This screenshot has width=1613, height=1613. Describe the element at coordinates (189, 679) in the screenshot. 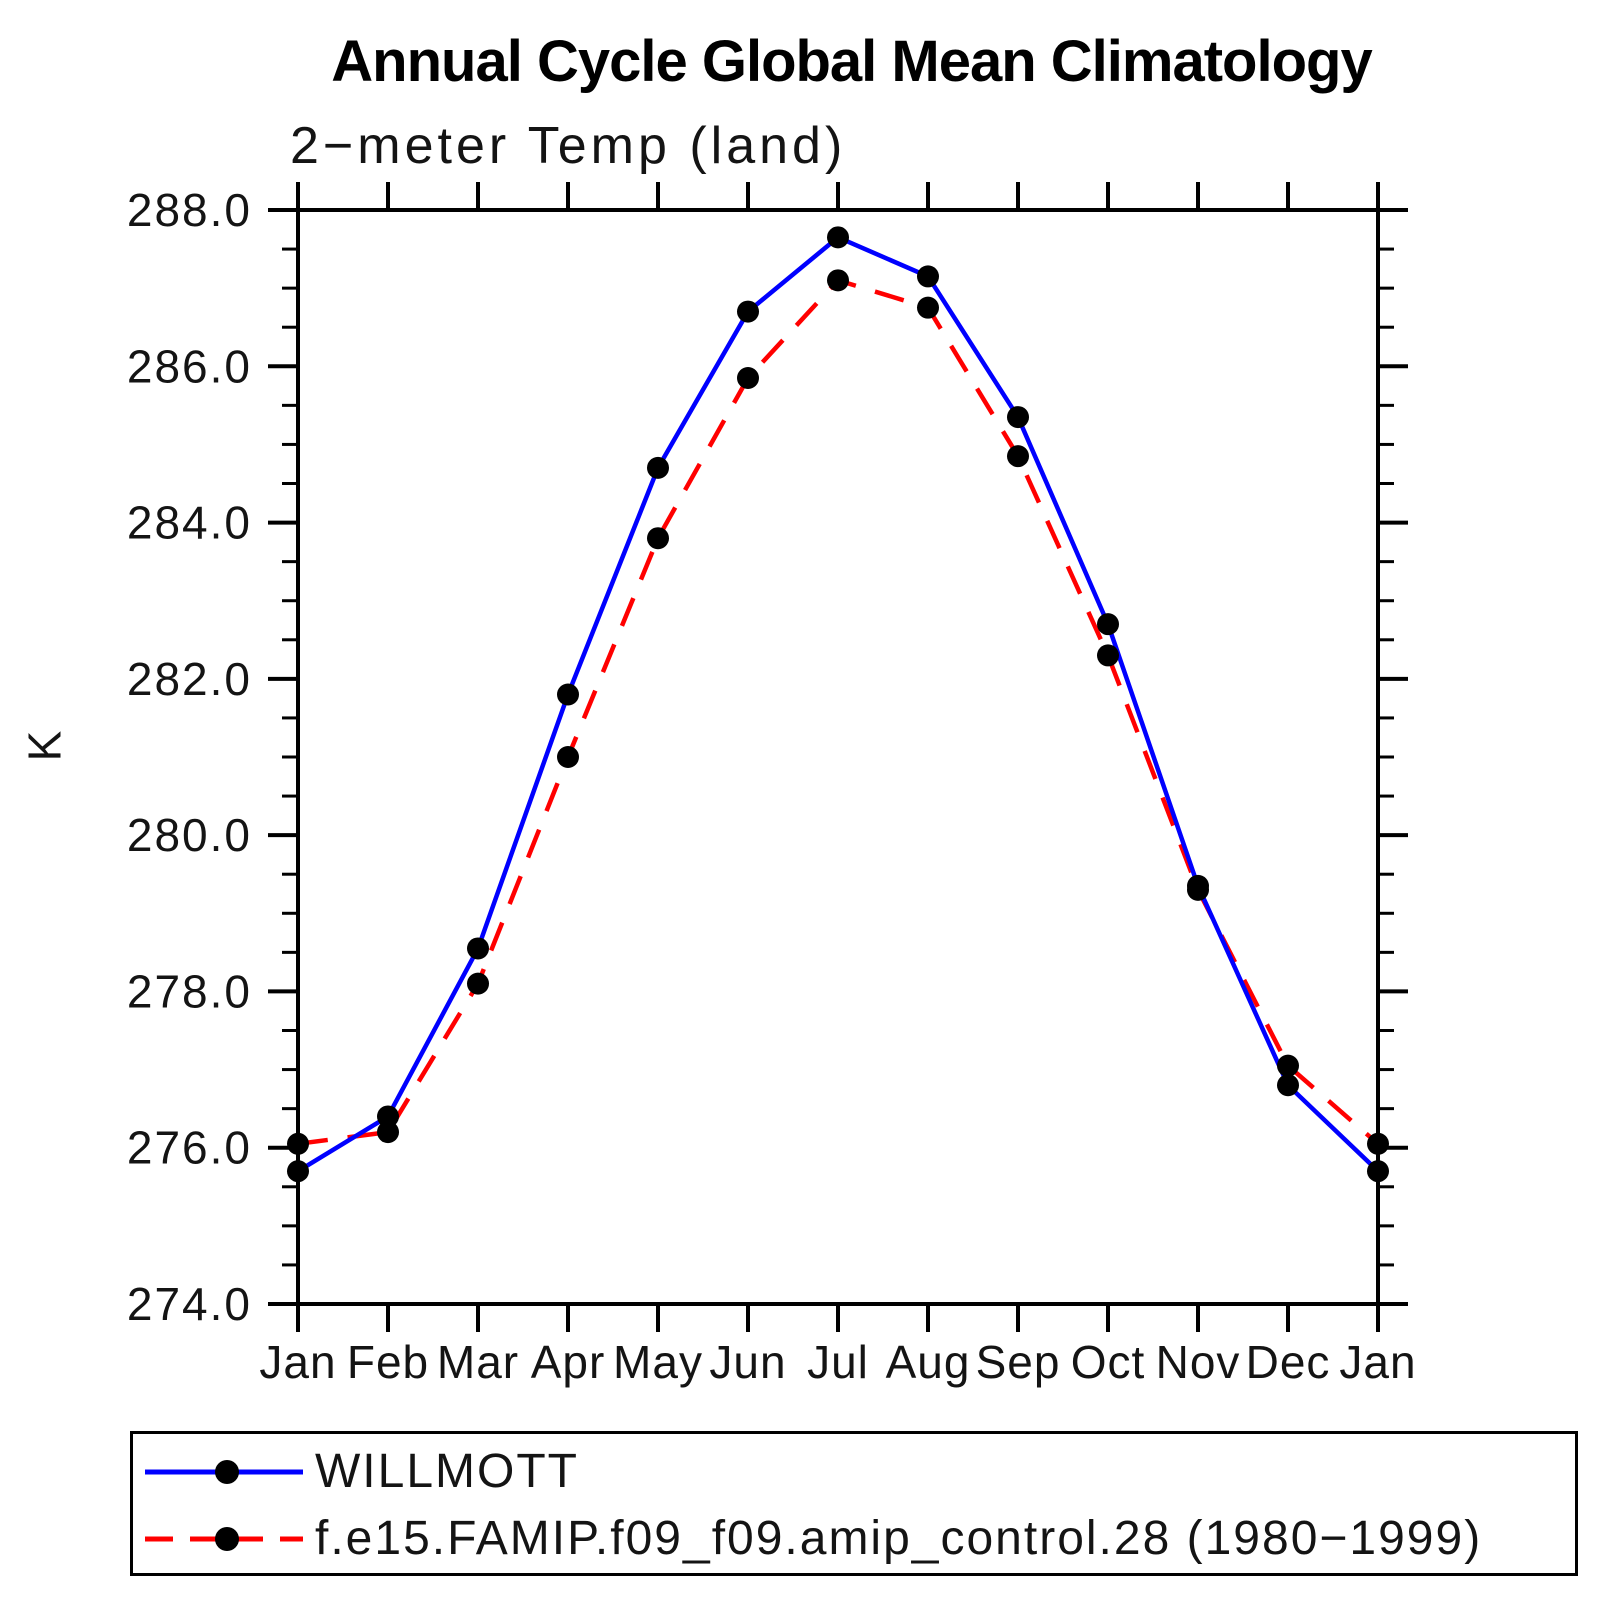

I see `y-tick-label: 282.0` at that location.